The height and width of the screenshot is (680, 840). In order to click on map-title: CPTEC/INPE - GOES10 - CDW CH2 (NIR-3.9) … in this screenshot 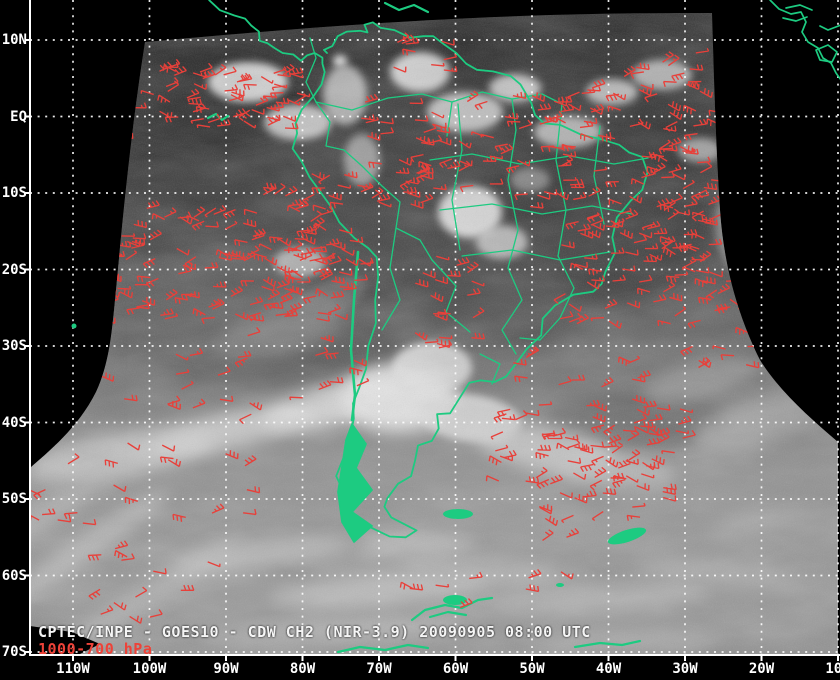, I will do `click(314, 632)`.